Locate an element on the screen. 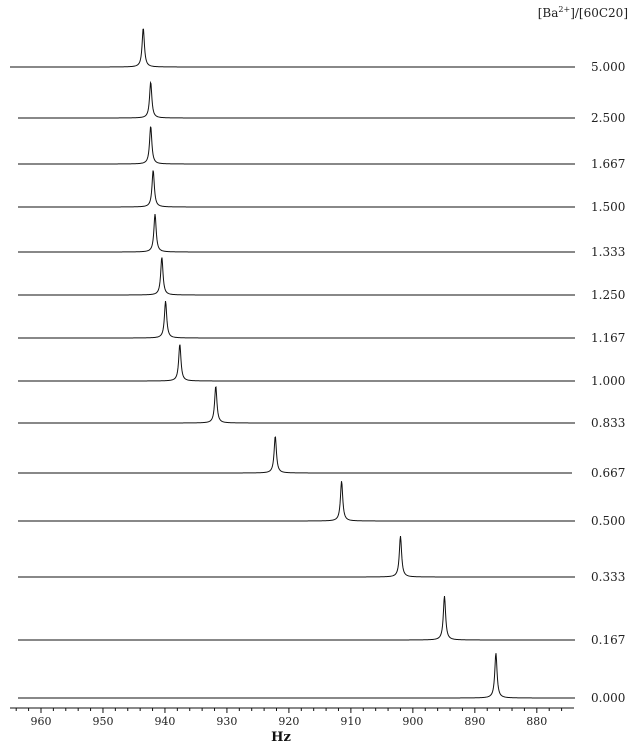 The width and height of the screenshot is (632, 747). x-axis: 960 950 940 930 920 910 900 890 880 is located at coordinates (292, 717).